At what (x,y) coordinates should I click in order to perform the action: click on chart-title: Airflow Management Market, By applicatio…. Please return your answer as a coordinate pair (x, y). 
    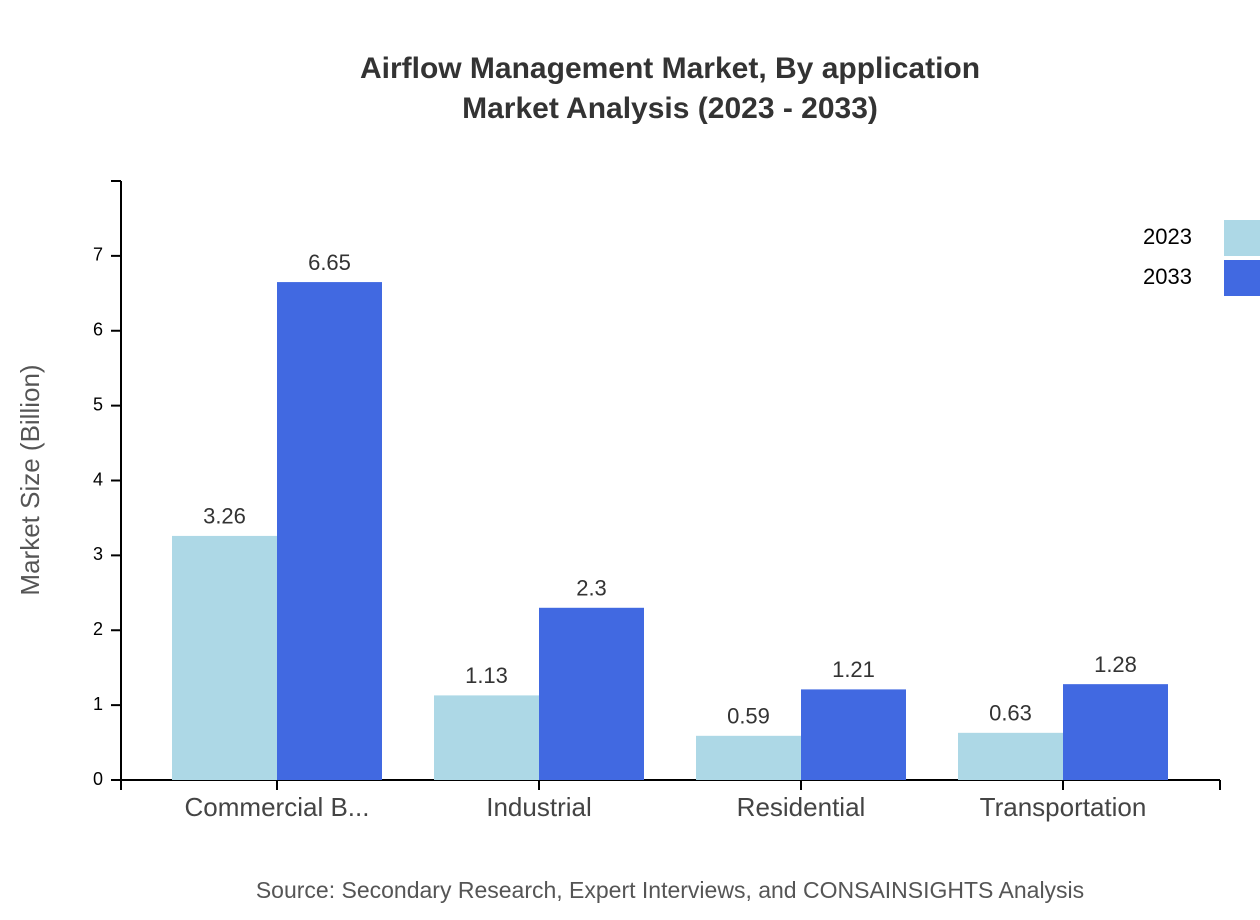
    Looking at the image, I should click on (670, 68).